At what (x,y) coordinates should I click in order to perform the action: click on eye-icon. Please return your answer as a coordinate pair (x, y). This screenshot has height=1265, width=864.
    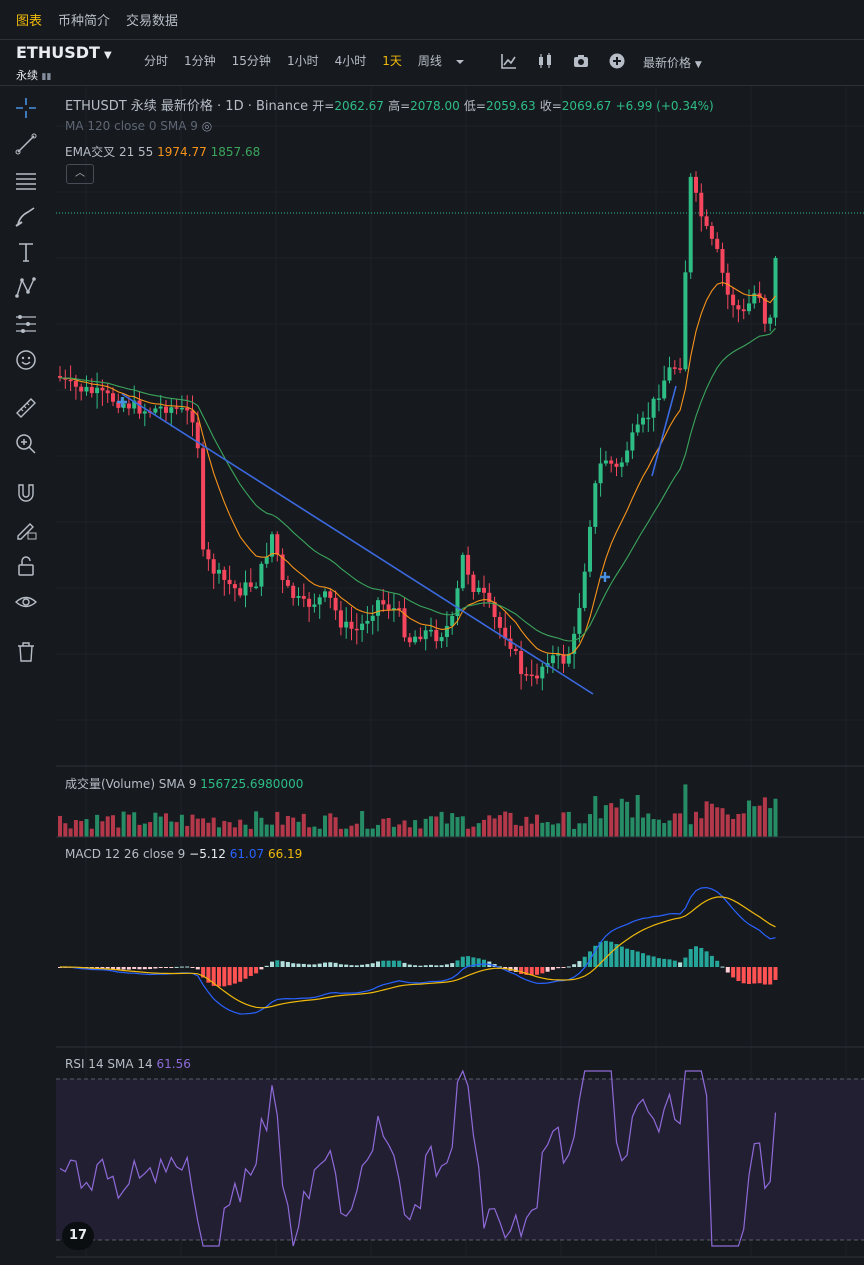
    Looking at the image, I should click on (26, 602).